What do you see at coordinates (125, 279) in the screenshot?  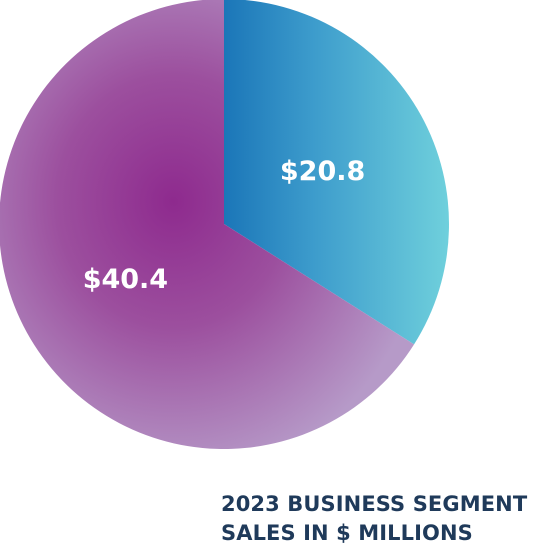 I see `slice-label-40-4: $40.4` at bounding box center [125, 279].